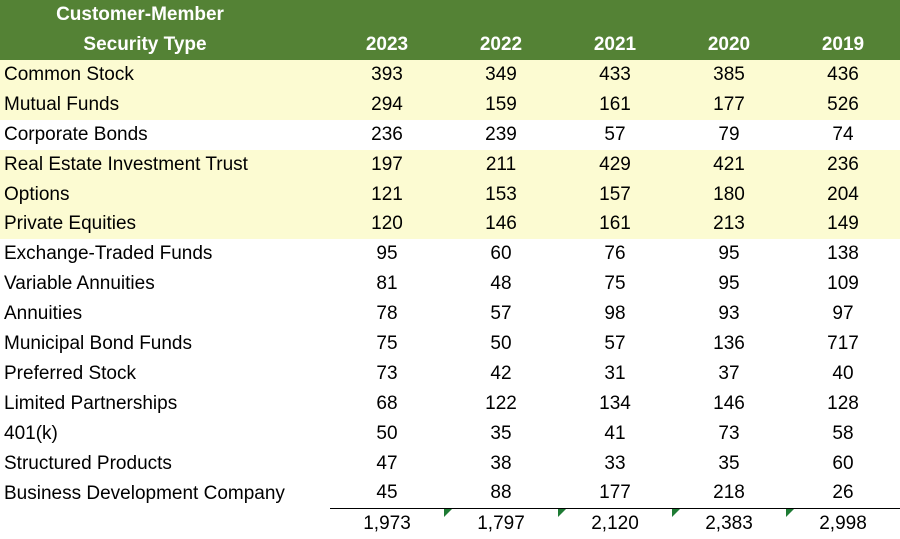  I want to click on cell-value: 349, so click(501, 75).